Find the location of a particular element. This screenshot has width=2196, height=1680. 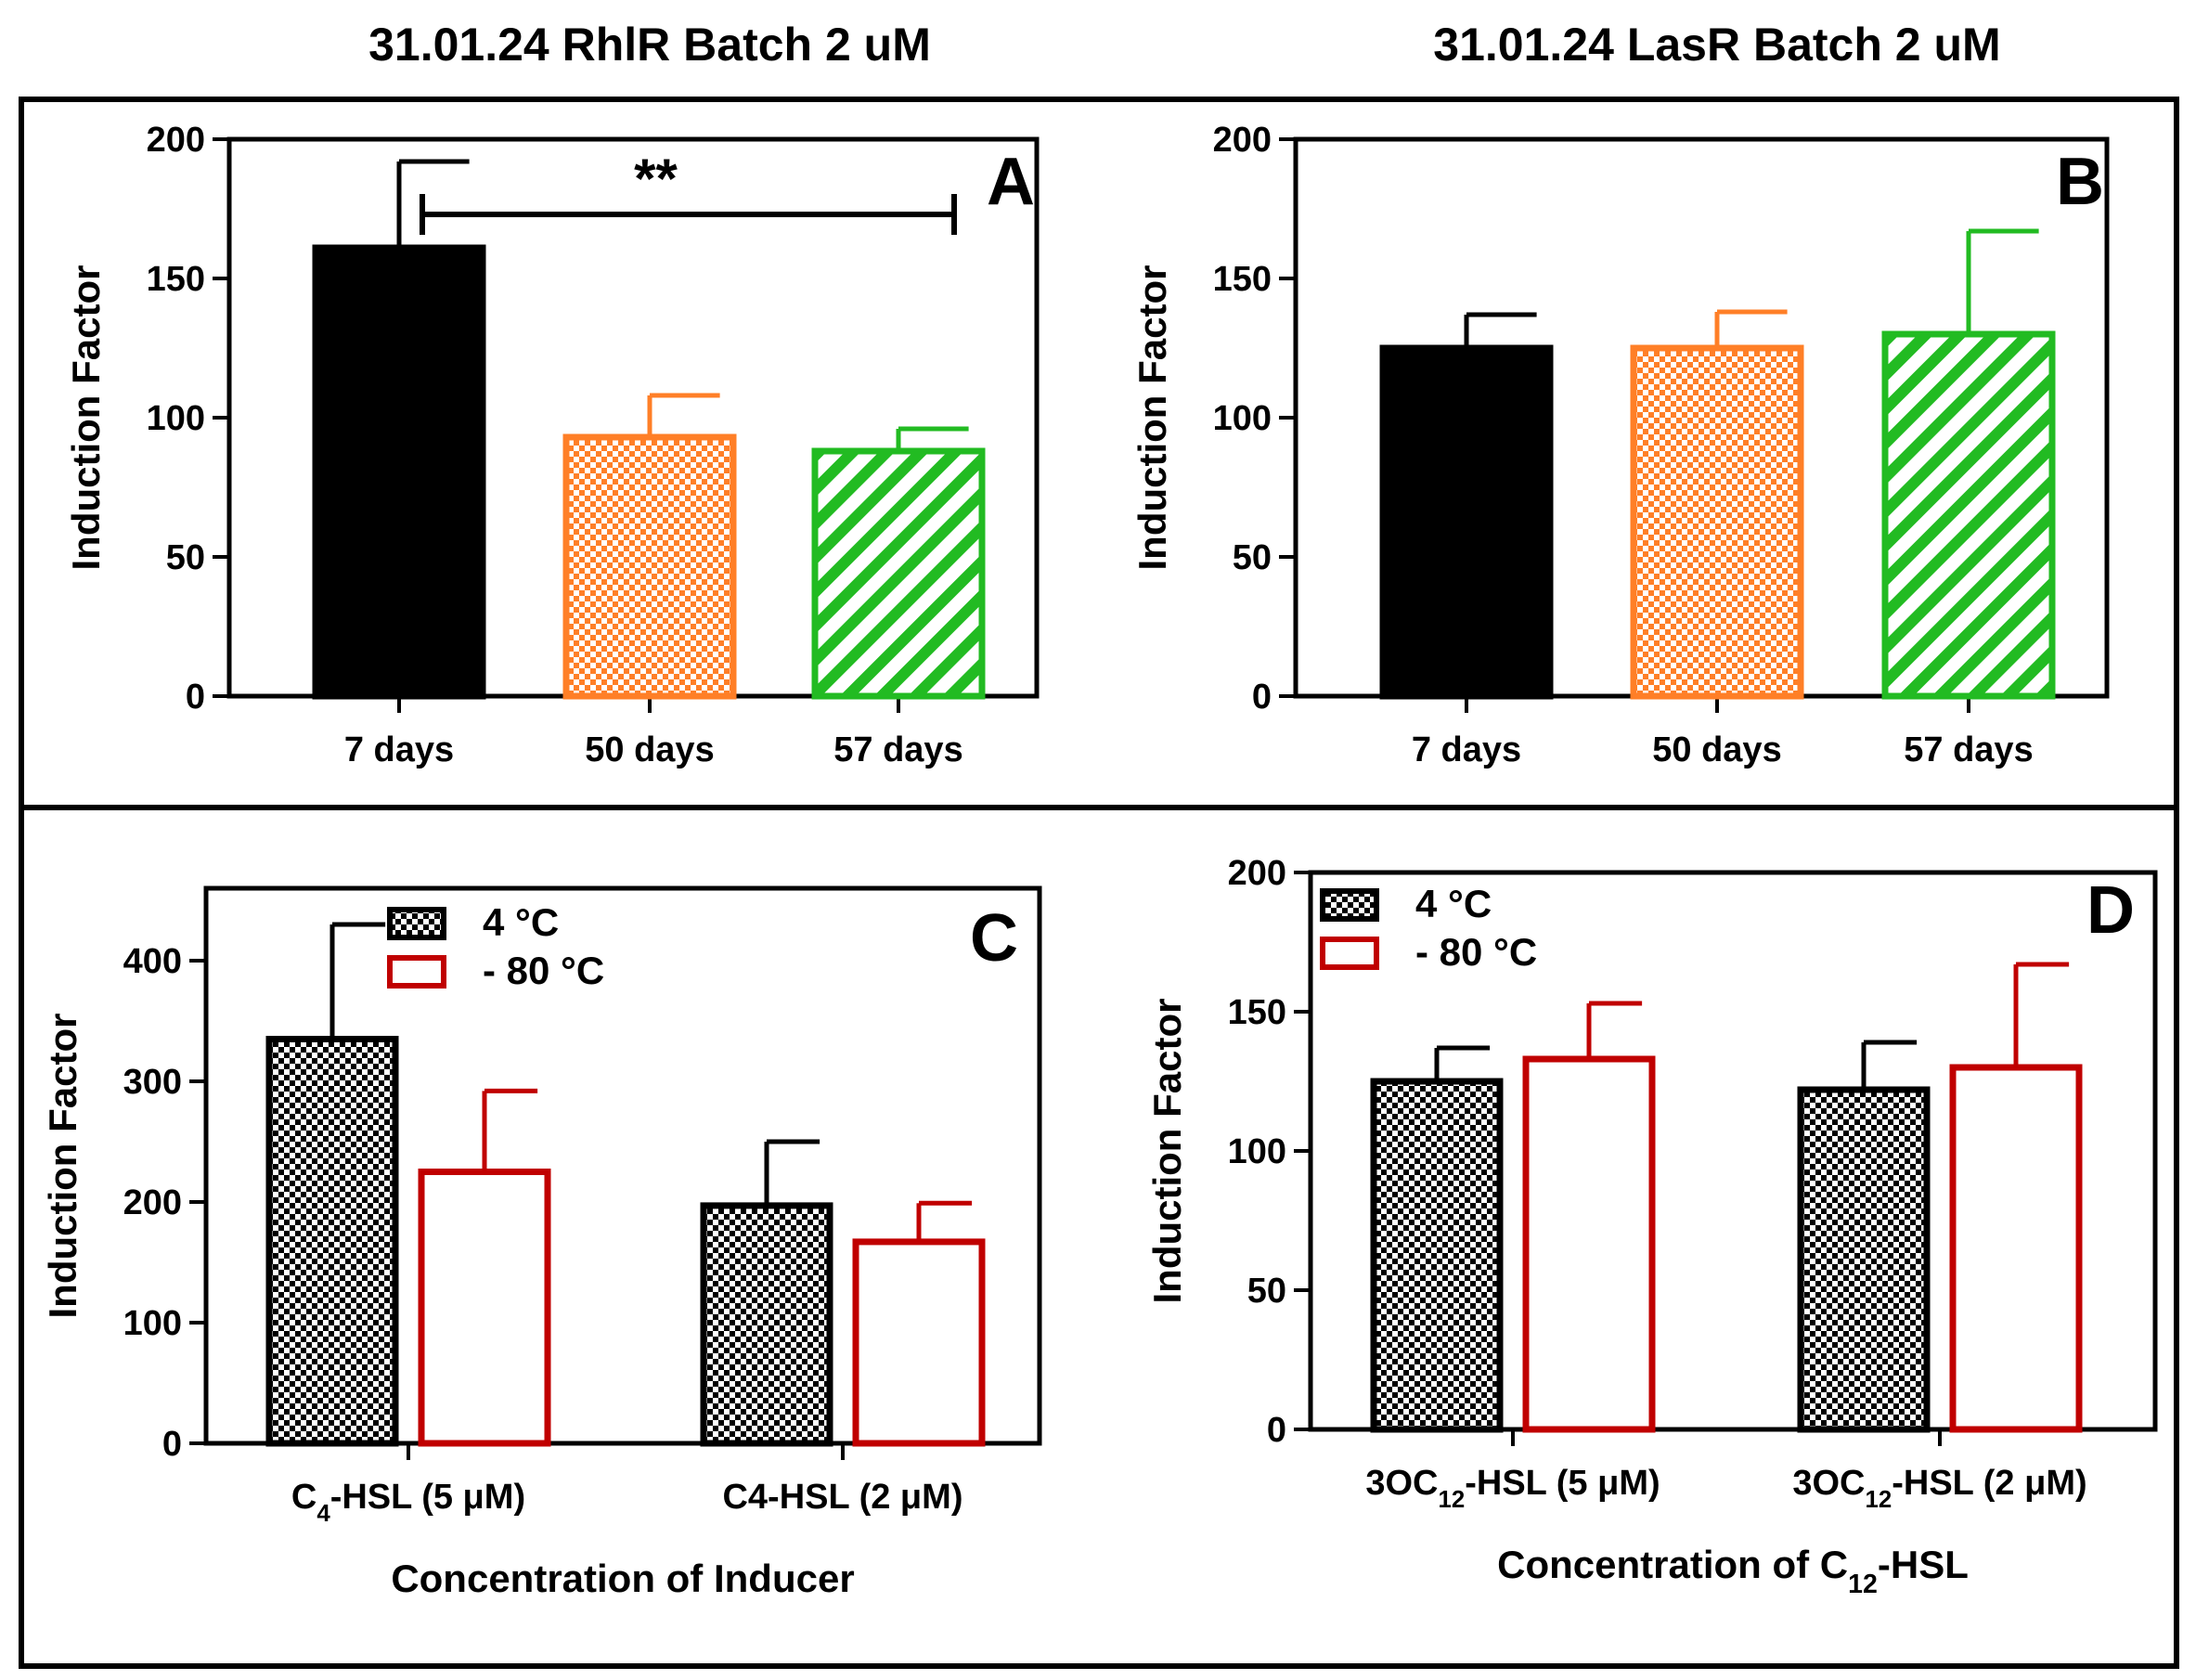

significance-label: ** is located at coordinates (656, 179).